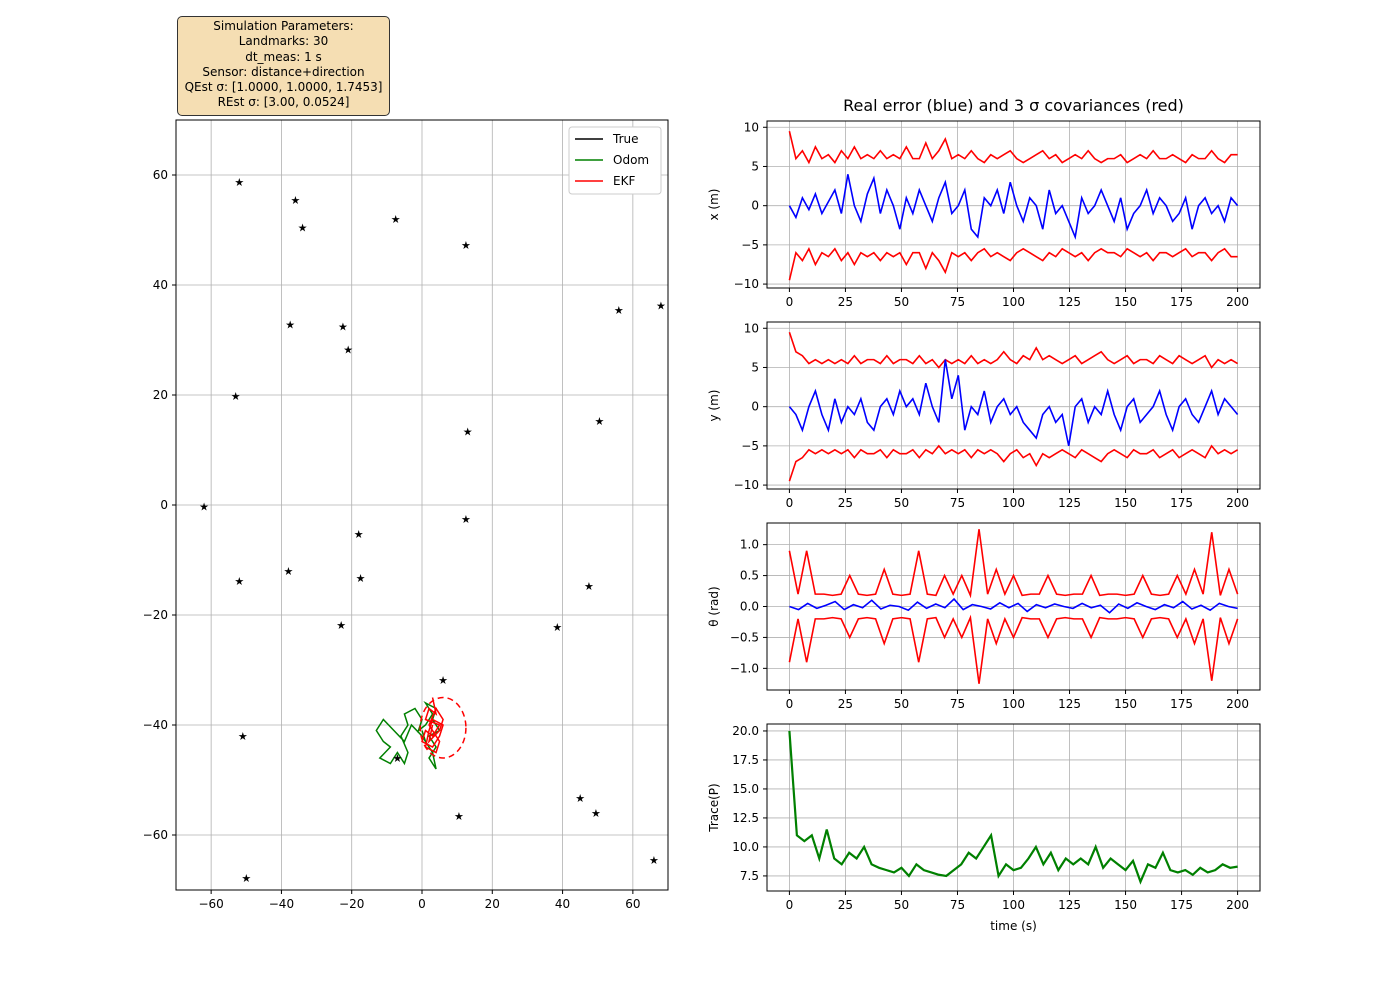 The height and width of the screenshot is (1000, 1400). What do you see at coordinates (745, 760) in the screenshot?
I see `panel-ytick-label: 17.5` at bounding box center [745, 760].